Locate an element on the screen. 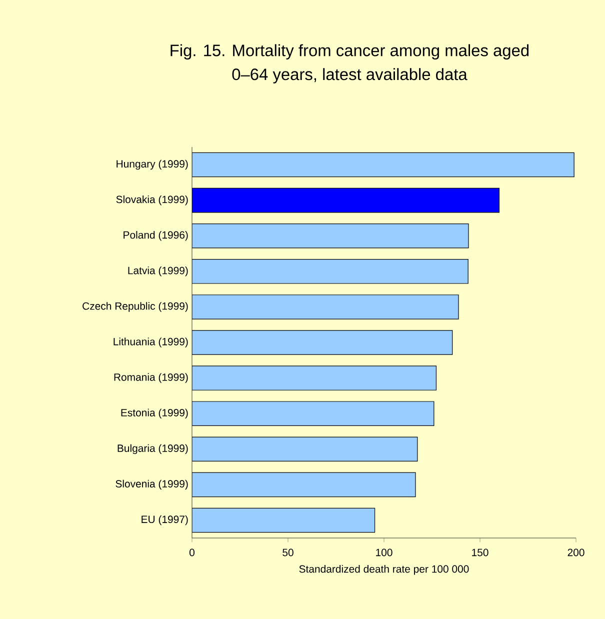 The width and height of the screenshot is (605, 619). chart-title: Fig. 15. Mortality from cancer among males aged 0–64 years, latest available data is located at coordinates (349, 64).